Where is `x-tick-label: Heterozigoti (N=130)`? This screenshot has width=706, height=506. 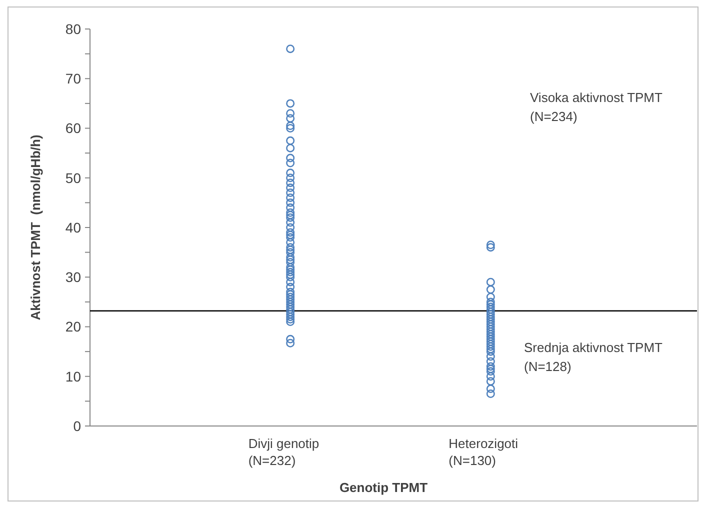
x-tick-label: Heterozigoti (N=130) is located at coordinates (483, 452).